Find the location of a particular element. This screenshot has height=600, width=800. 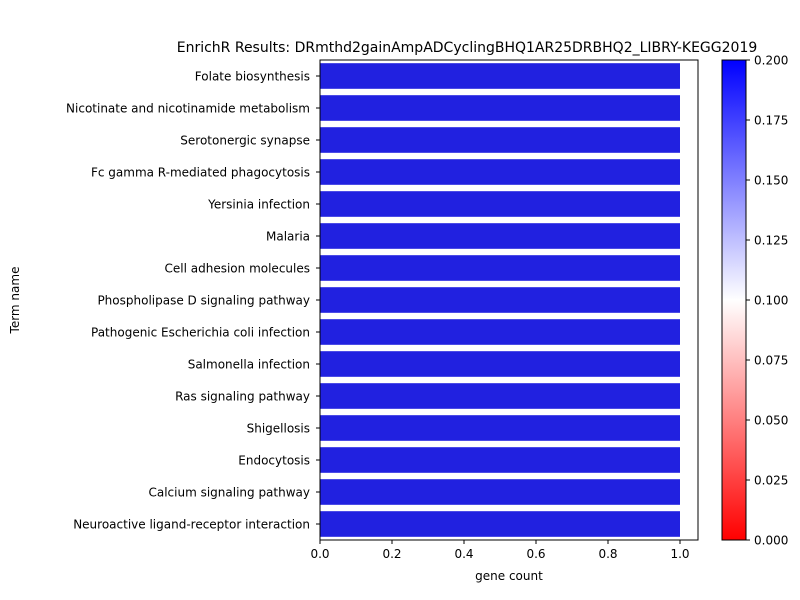

y-tick-label: Salmonella infection is located at coordinates (249, 365).